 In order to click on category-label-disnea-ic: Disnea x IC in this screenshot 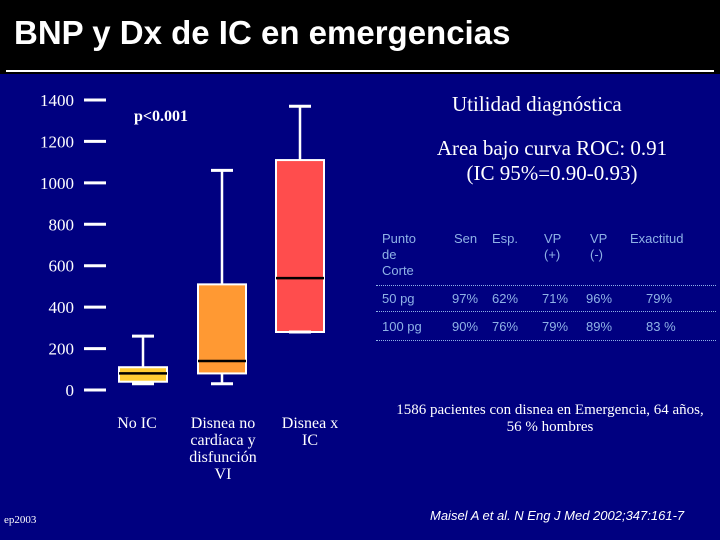, I will do `click(310, 432)`.